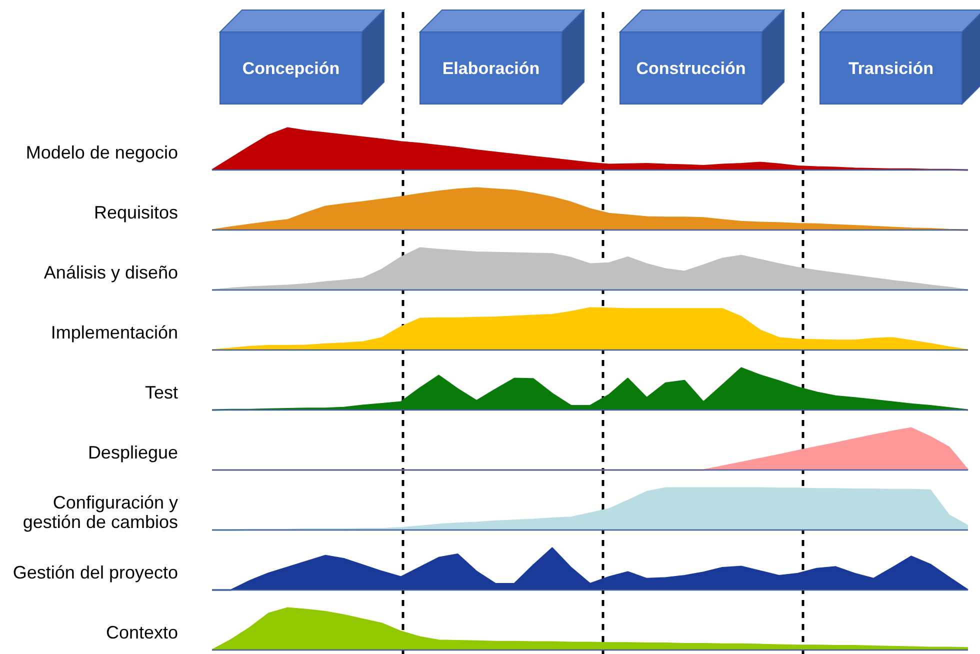 The height and width of the screenshot is (654, 980). What do you see at coordinates (491, 68) in the screenshot?
I see `text: Elaboración` at bounding box center [491, 68].